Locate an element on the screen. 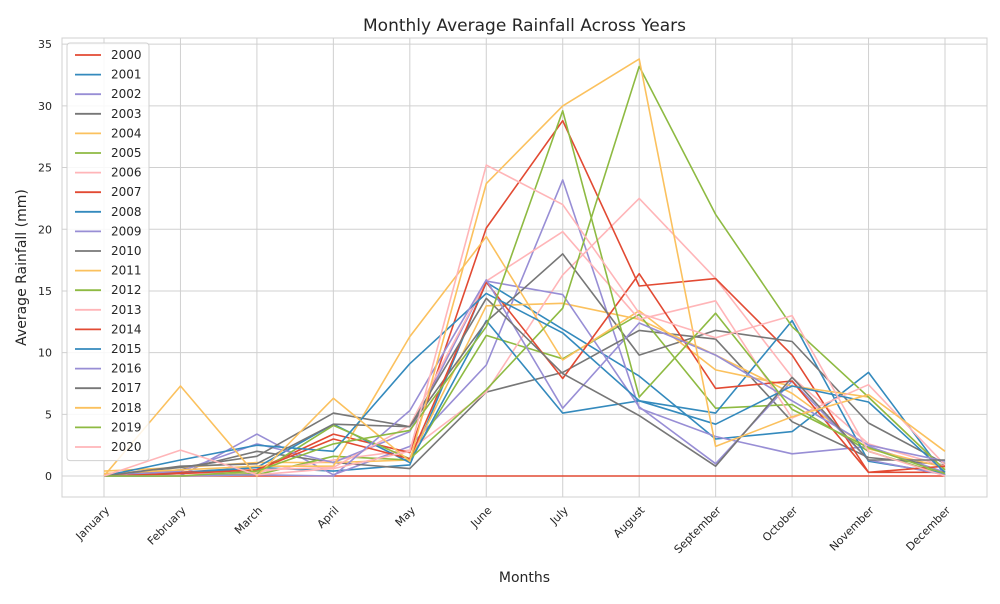 The width and height of the screenshot is (1000, 604). legend-entry-label: 2019 is located at coordinates (126, 427).